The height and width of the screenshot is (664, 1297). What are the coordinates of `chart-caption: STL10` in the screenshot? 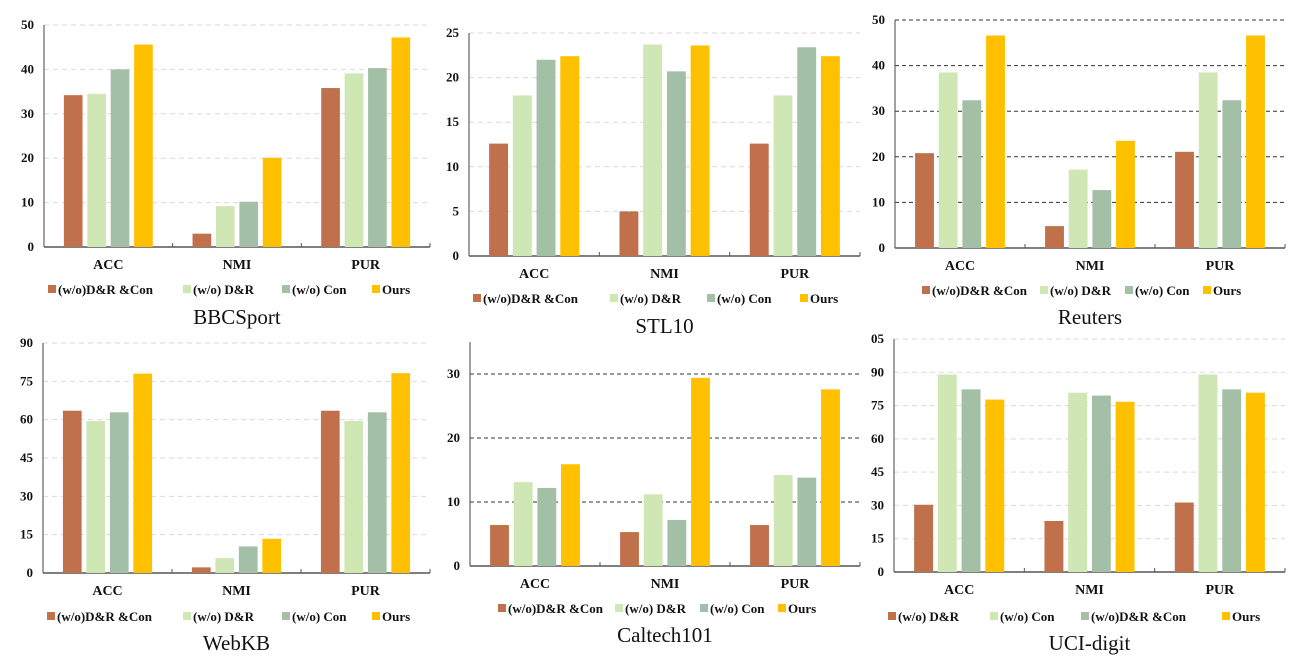 It's located at (664, 326).